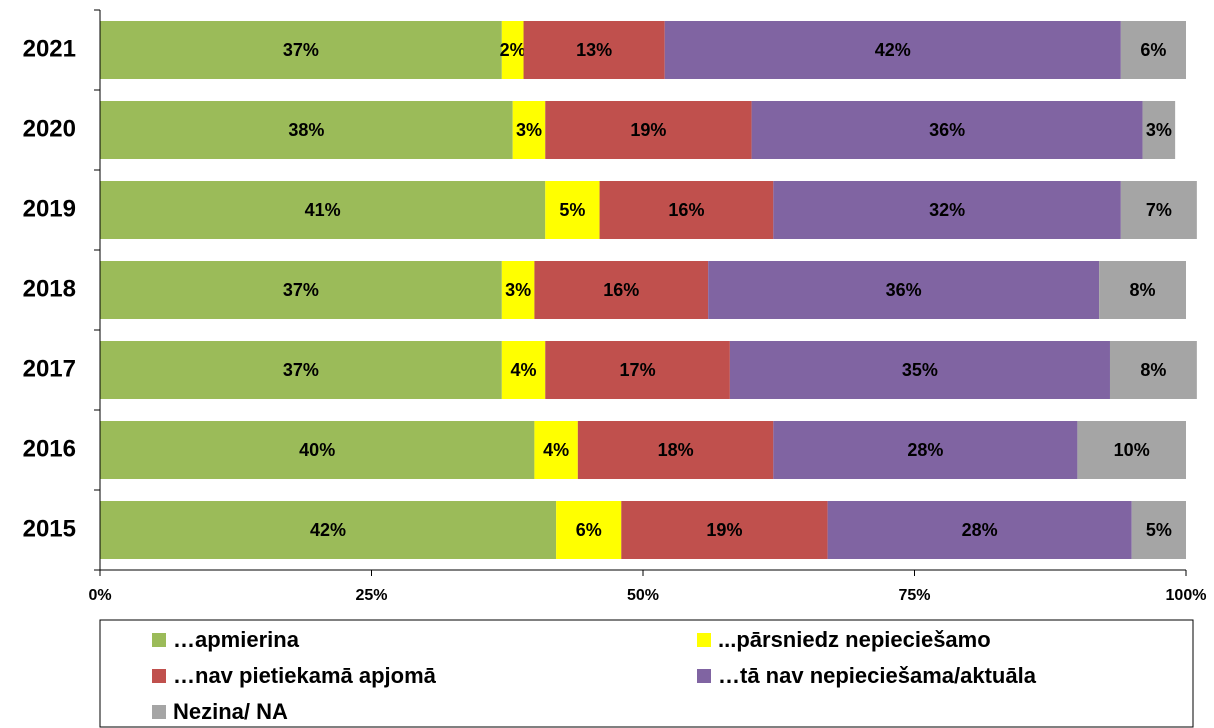 The image size is (1214, 728). I want to click on y-tick-label: 2019, so click(49, 208).